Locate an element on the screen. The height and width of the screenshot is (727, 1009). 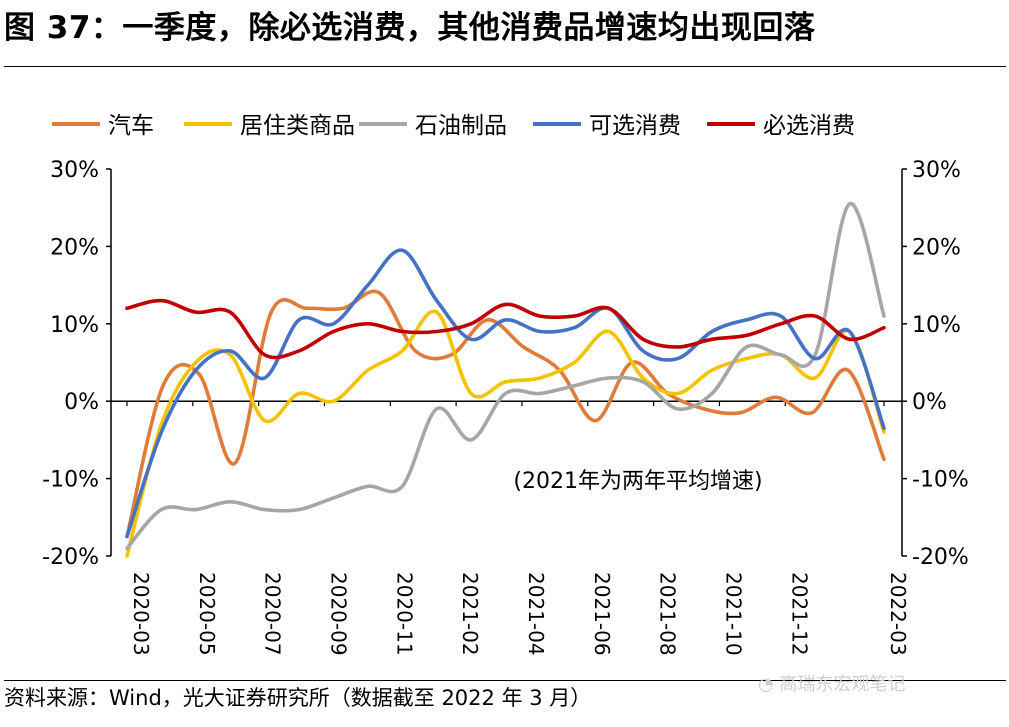
x-tick-label: 2021-02 is located at coordinates (470, 614).